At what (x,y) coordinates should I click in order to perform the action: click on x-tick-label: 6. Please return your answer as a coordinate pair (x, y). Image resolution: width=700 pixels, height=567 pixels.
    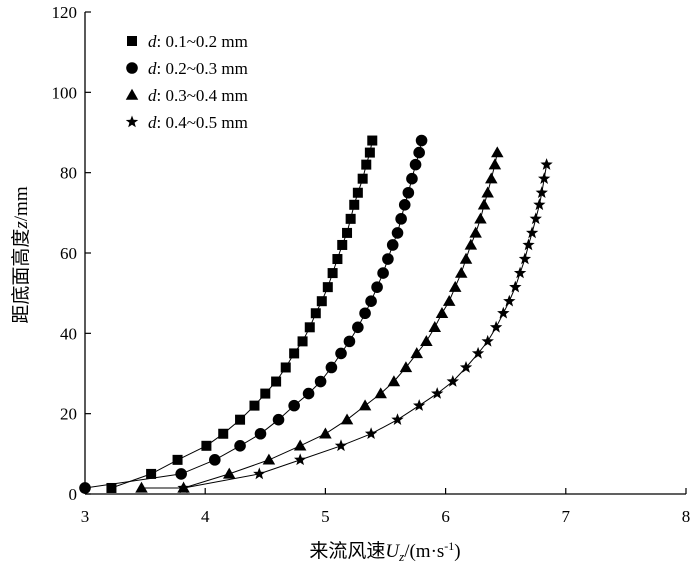
    Looking at the image, I should click on (445, 516).